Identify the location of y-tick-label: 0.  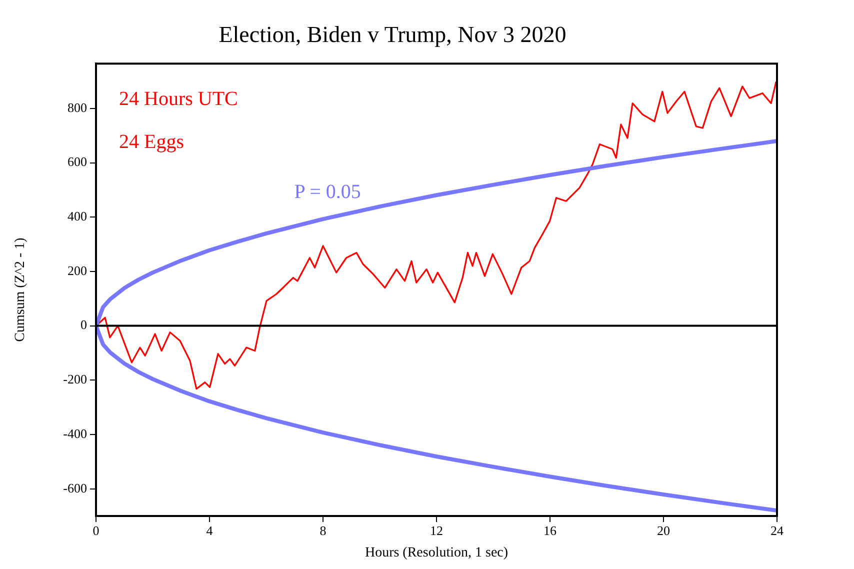
(83, 324).